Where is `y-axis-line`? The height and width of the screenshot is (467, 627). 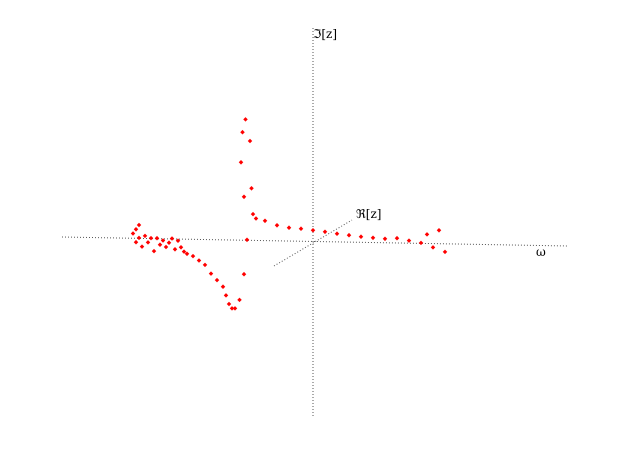 y-axis-line is located at coordinates (313, 243).